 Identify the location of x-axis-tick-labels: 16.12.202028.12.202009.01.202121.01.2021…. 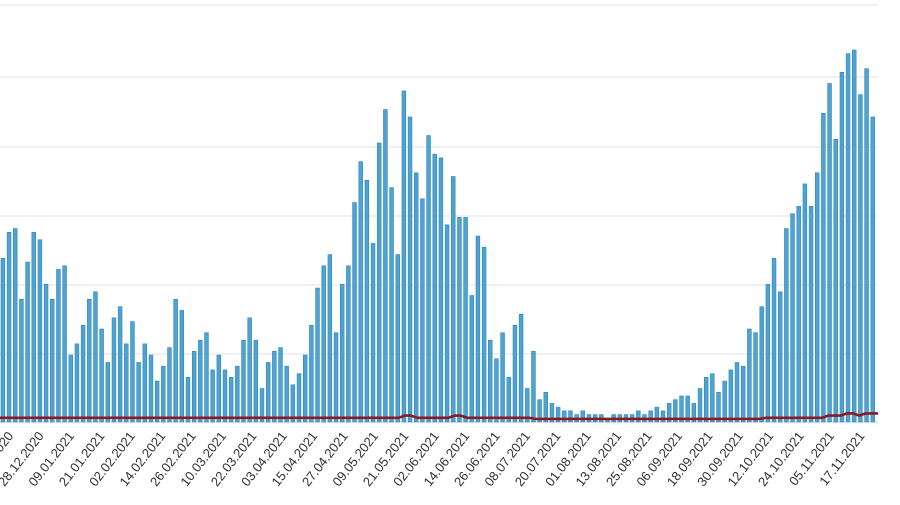
(434, 459).